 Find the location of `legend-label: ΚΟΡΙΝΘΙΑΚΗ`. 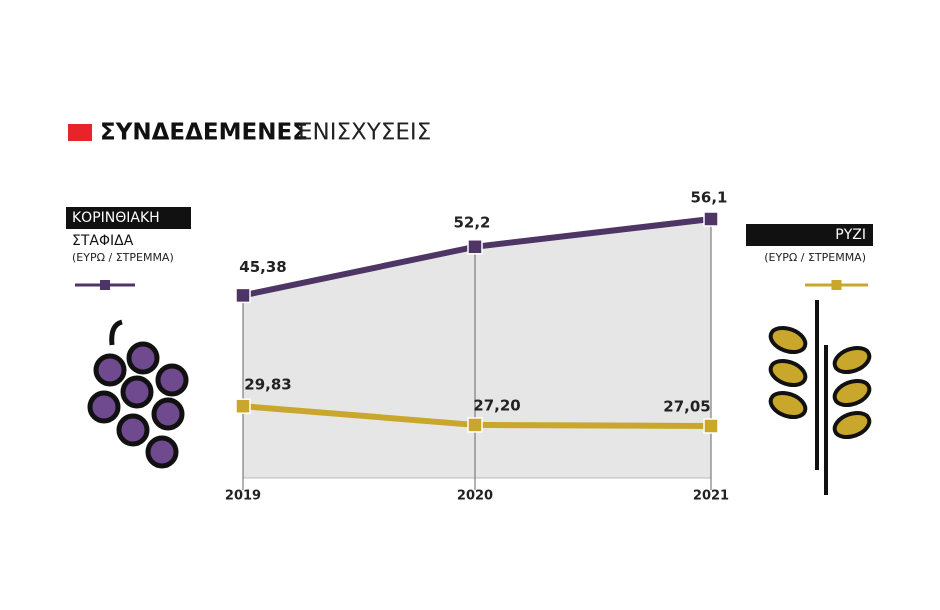

legend-label: ΚΟΡΙΝΘΙΑΚΗ is located at coordinates (116, 218).